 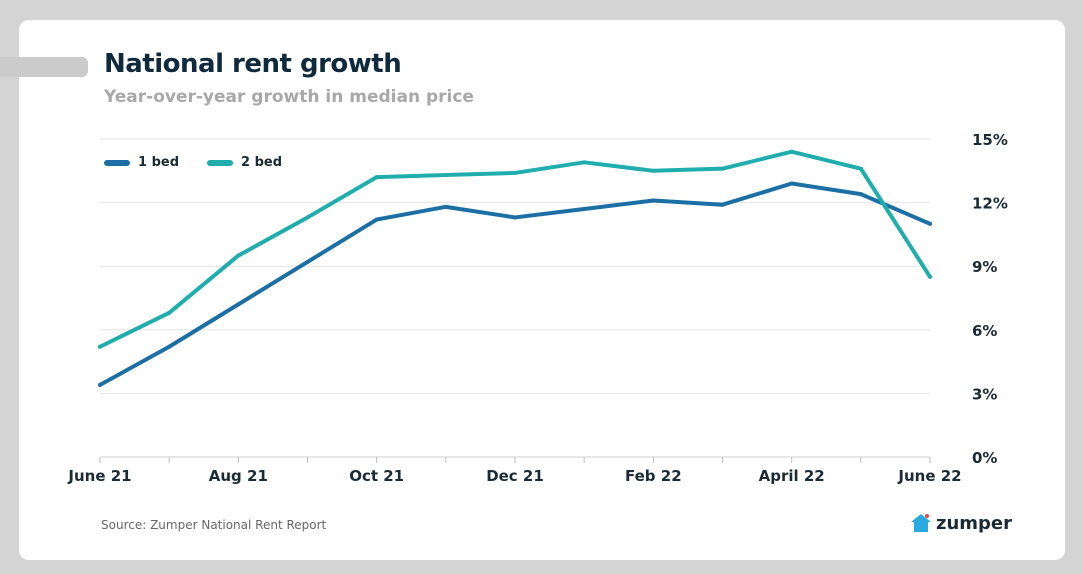 What do you see at coordinates (984, 458) in the screenshot?
I see `y-tick-label: 0%` at bounding box center [984, 458].